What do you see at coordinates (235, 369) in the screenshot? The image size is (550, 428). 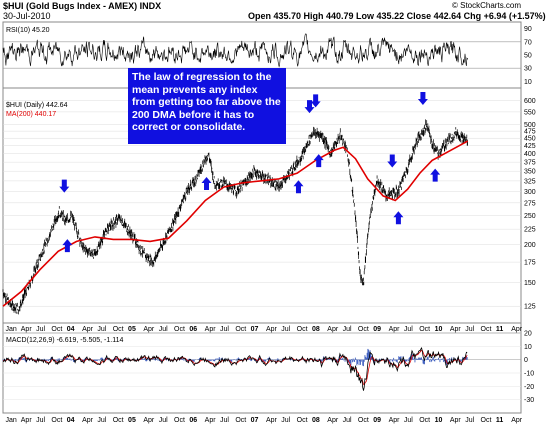 I see `macd-line` at bounding box center [235, 369].